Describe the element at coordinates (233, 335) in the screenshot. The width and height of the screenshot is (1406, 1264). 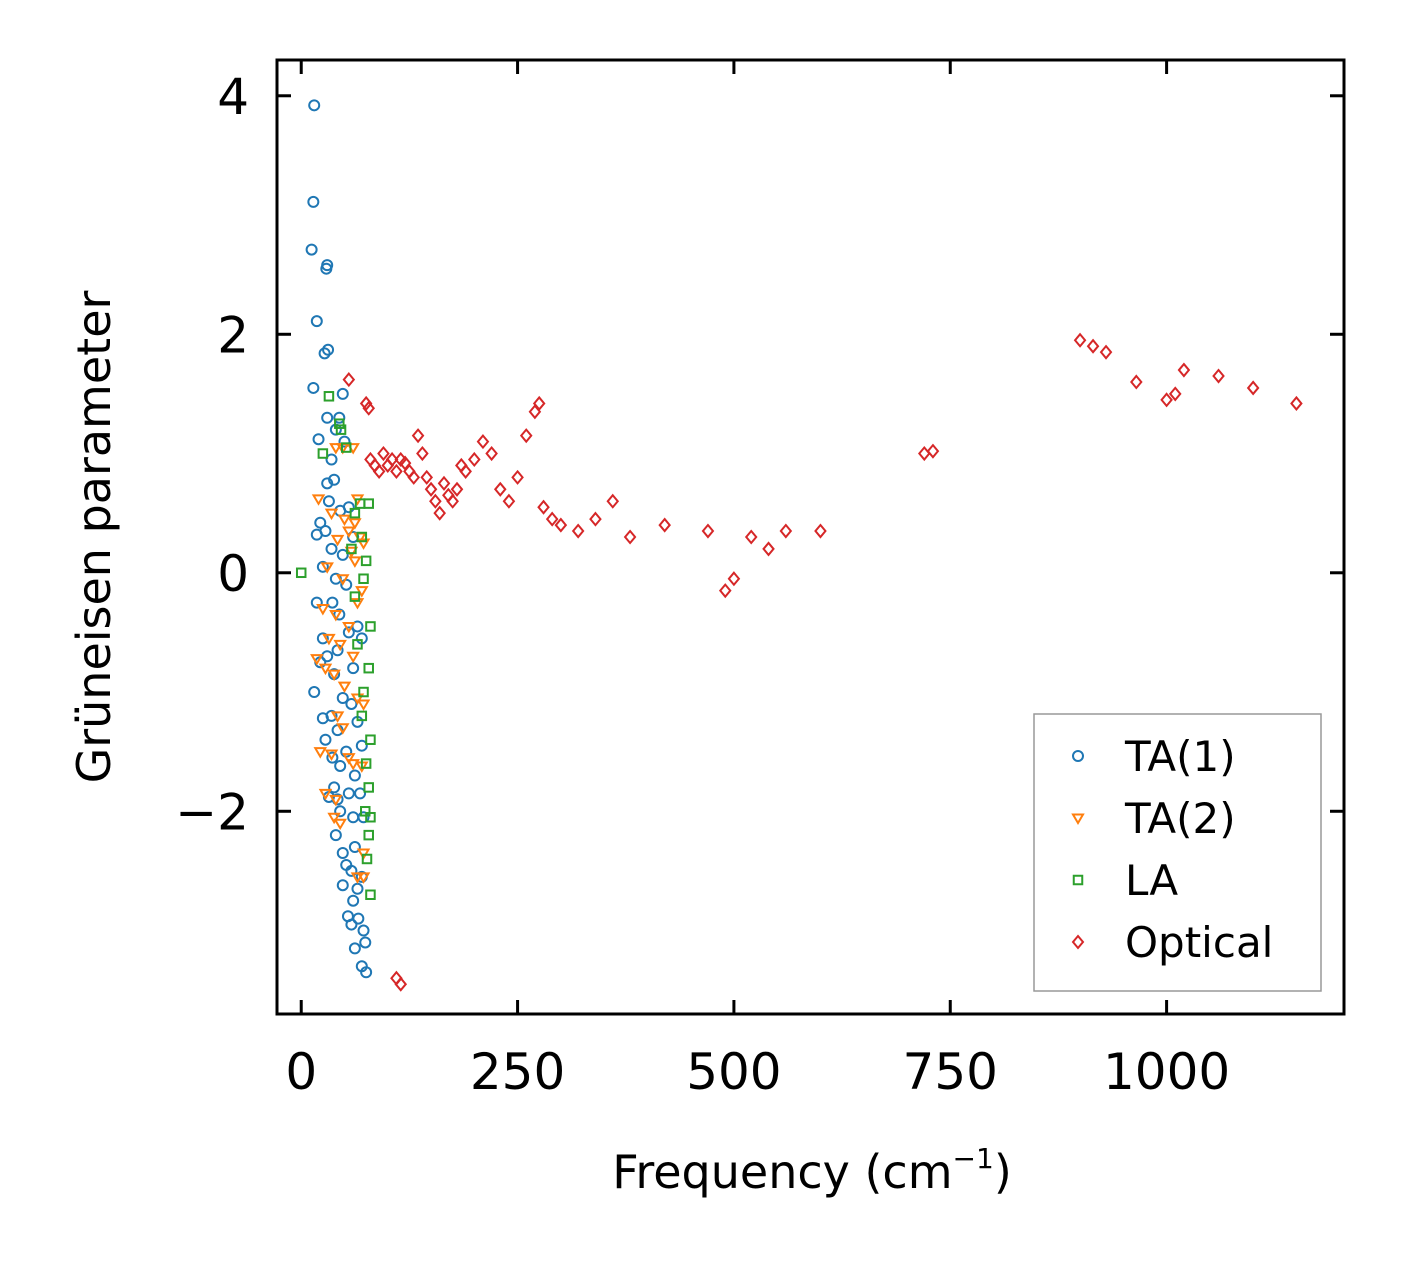
I see `y-tick-label: 2` at that location.